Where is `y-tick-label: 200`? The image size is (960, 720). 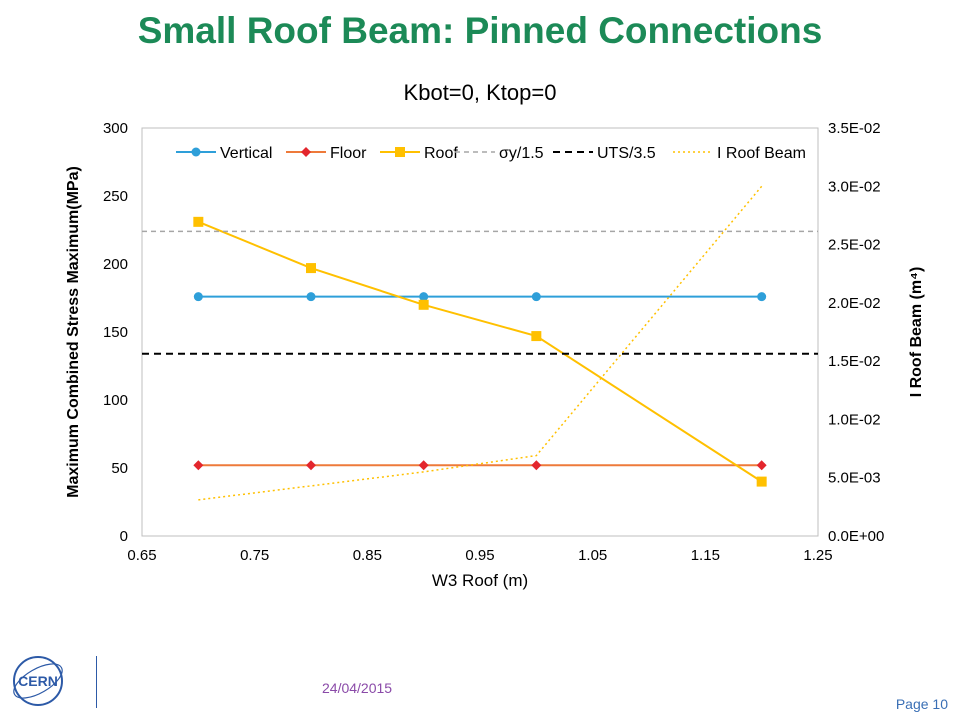
y-tick-label: 200 is located at coordinates (115, 264).